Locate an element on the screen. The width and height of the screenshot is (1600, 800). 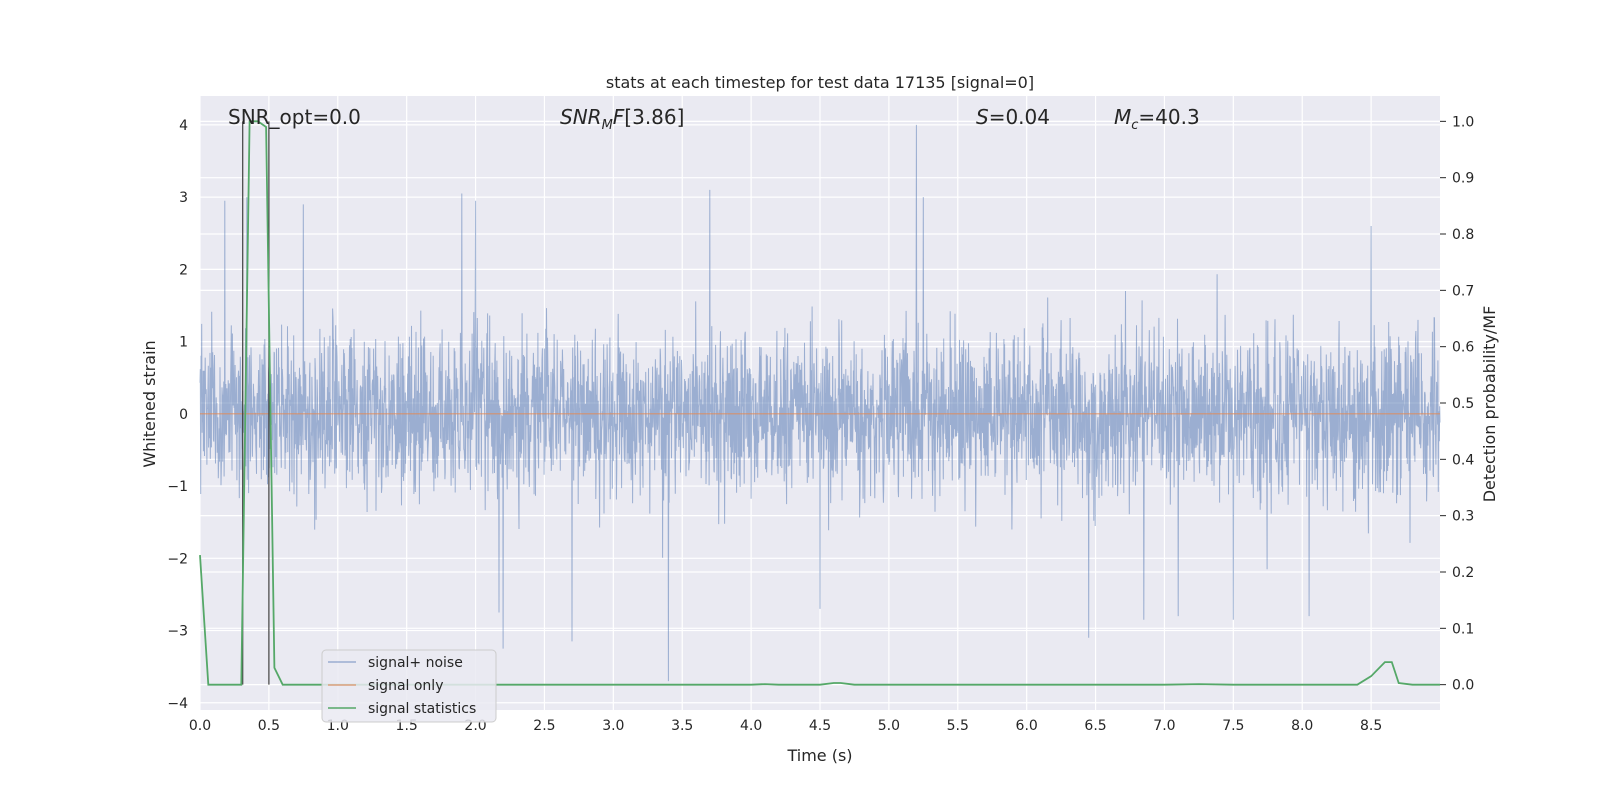
annotation-snr-opt: SNR_opt=0.0 is located at coordinates (294, 117).